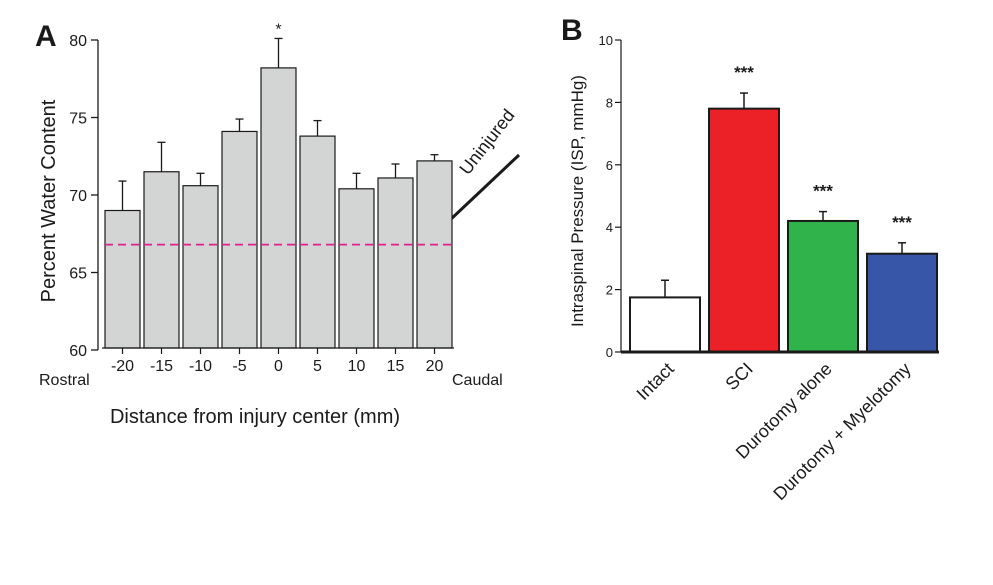 Image resolution: width=993 pixels, height=585 pixels. Describe the element at coordinates (606, 40) in the screenshot. I see `panel-b-y-tick-label: 10` at that location.